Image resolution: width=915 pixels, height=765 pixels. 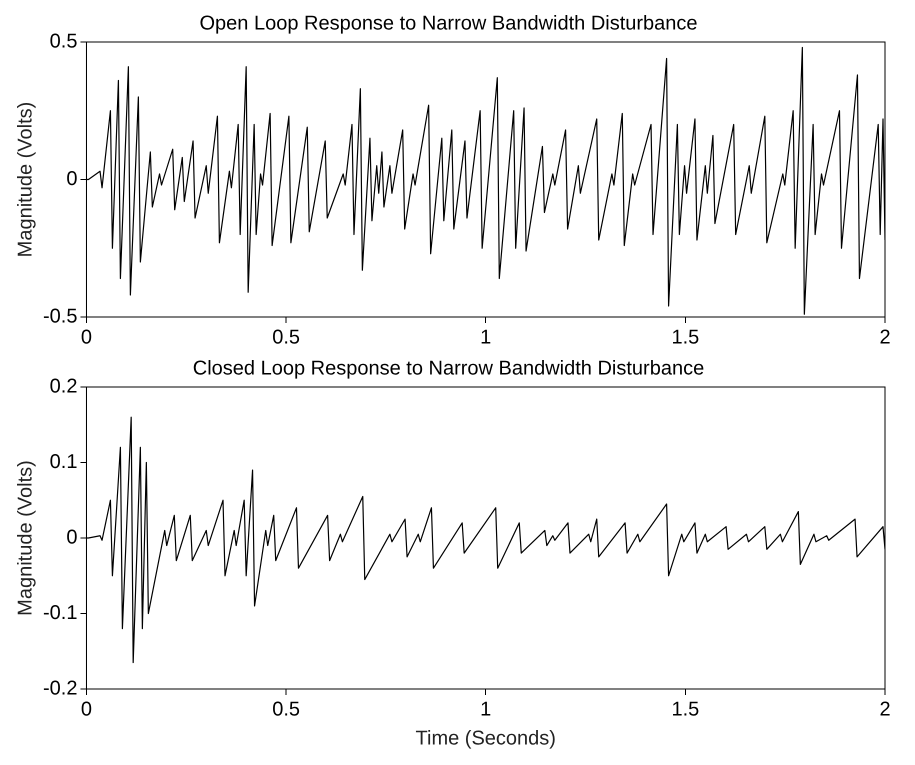 I want to click on y-tick-label: -0.1, so click(x=60, y=613).